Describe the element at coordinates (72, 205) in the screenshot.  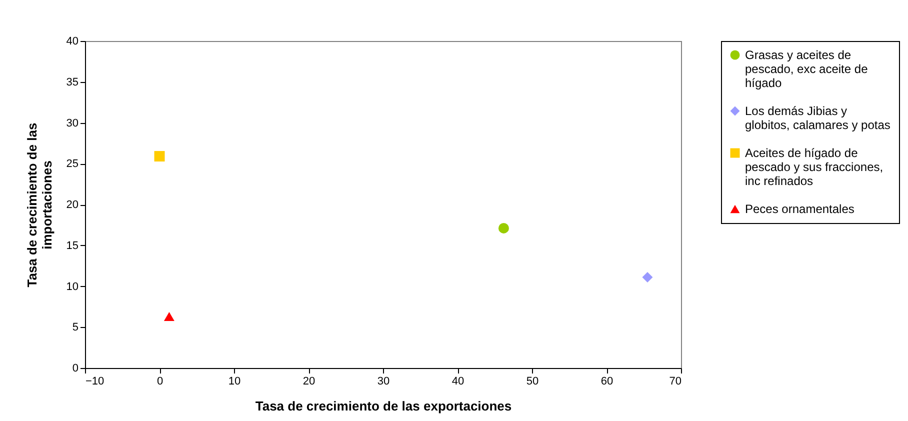
I see `y-tick-label: 20` at that location.